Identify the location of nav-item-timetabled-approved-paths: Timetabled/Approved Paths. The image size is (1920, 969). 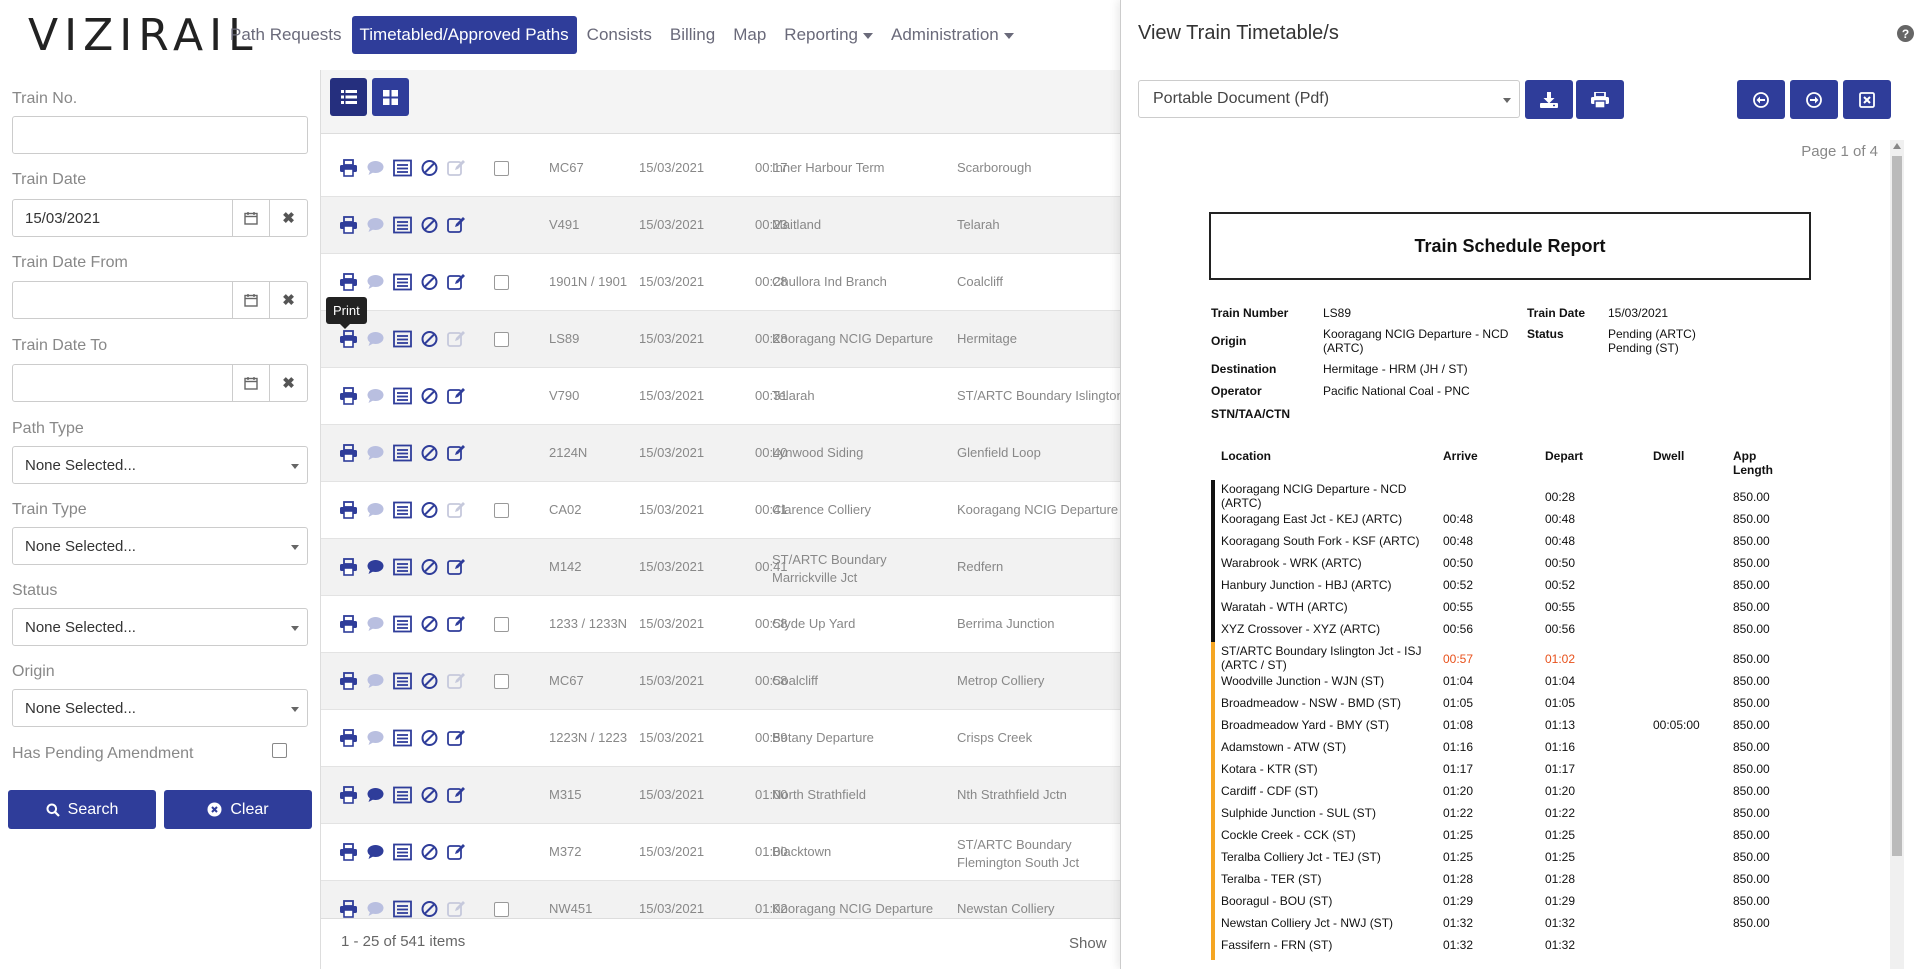
(464, 35).